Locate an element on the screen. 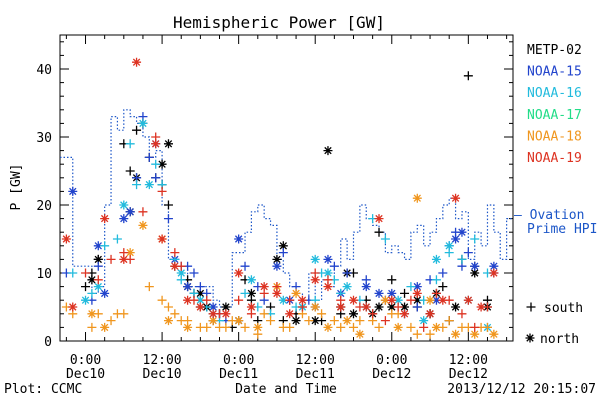  legend-item-noaa-18: NOAA-18 is located at coordinates (554, 136).